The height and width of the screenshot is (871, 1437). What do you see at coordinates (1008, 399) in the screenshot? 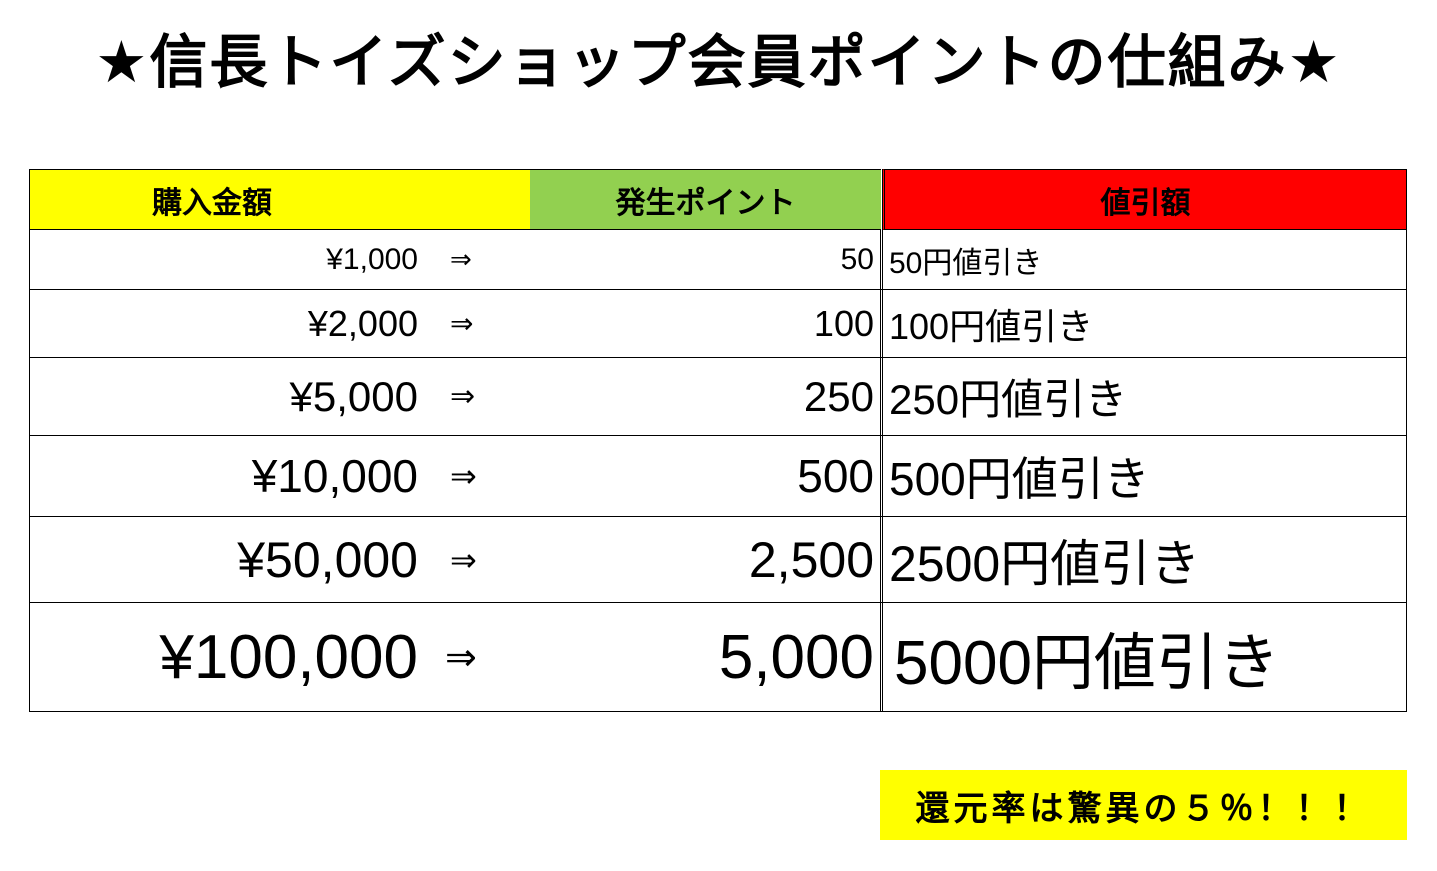
I see `discount-cell: 250円値引き` at bounding box center [1008, 399].